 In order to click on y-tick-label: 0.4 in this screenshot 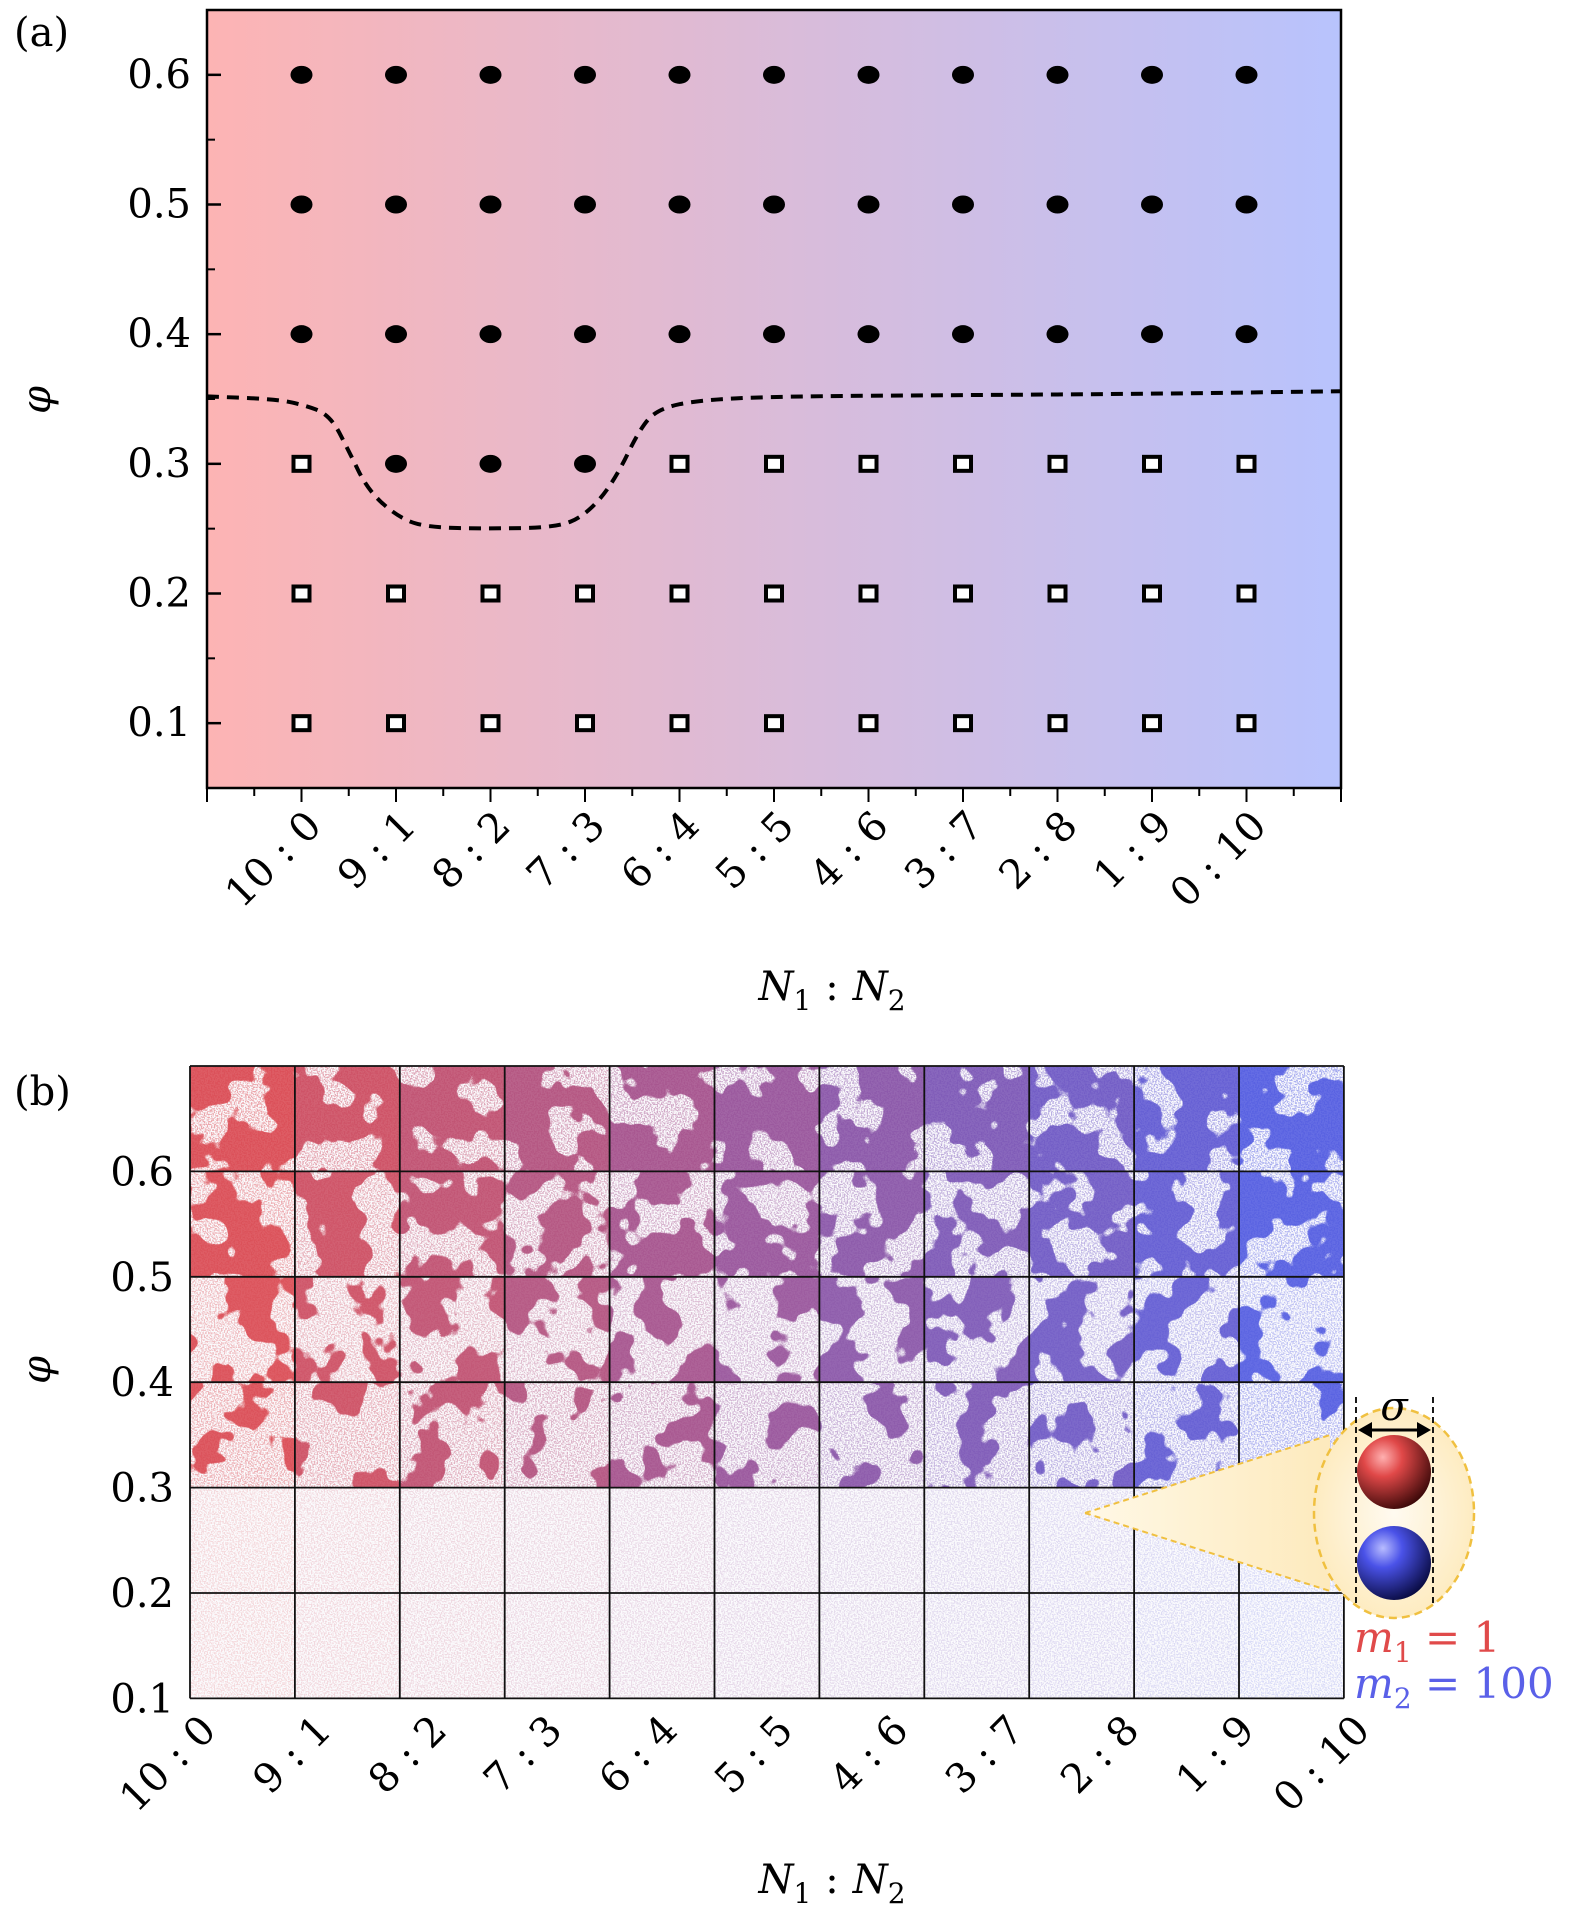, I will do `click(142, 1383)`.